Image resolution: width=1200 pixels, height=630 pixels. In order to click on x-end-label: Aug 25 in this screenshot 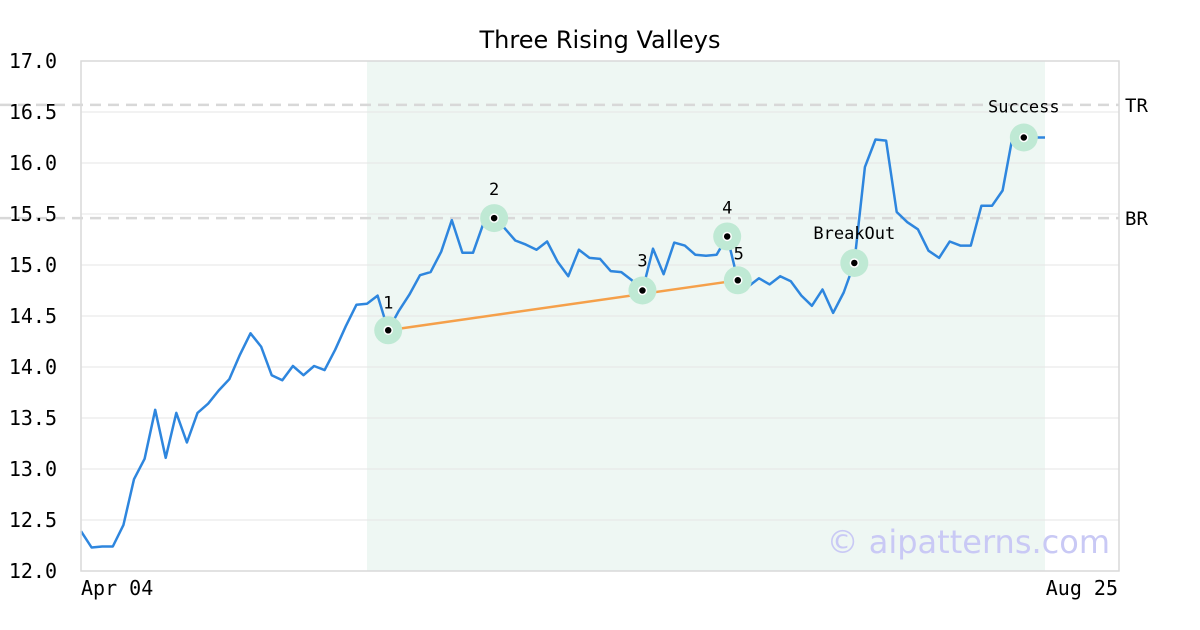, I will do `click(1082, 588)`.